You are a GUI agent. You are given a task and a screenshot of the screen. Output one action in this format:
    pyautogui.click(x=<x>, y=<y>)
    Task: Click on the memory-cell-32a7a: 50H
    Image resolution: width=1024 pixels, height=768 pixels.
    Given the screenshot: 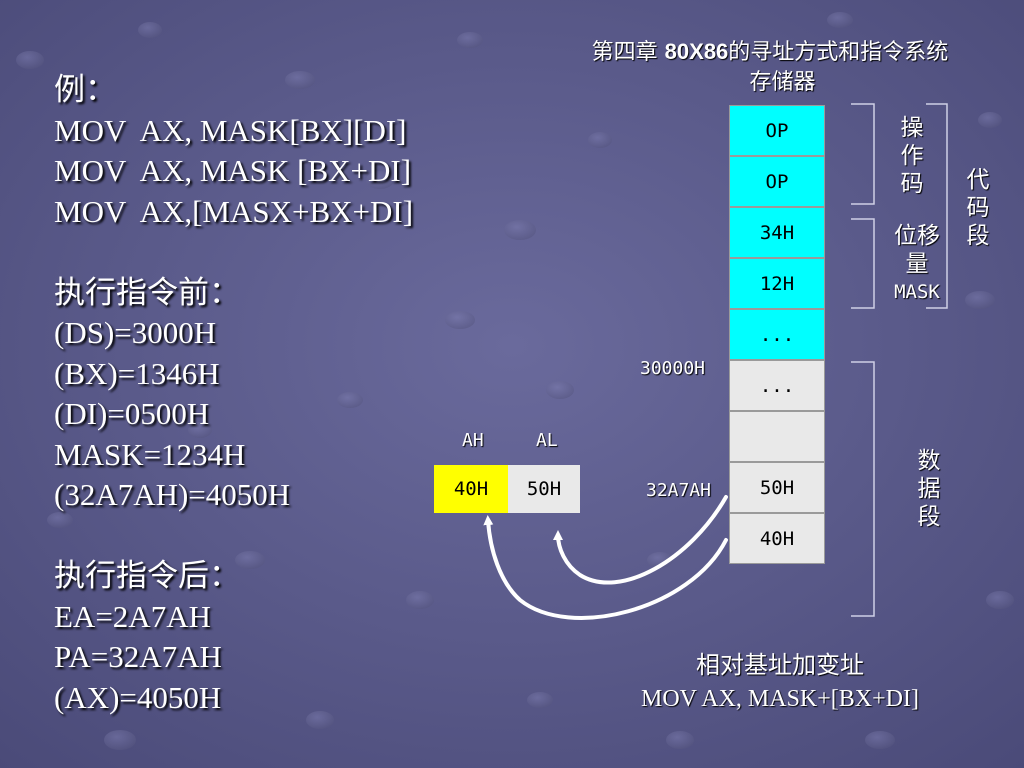 What is the action you would take?
    pyautogui.click(x=777, y=487)
    